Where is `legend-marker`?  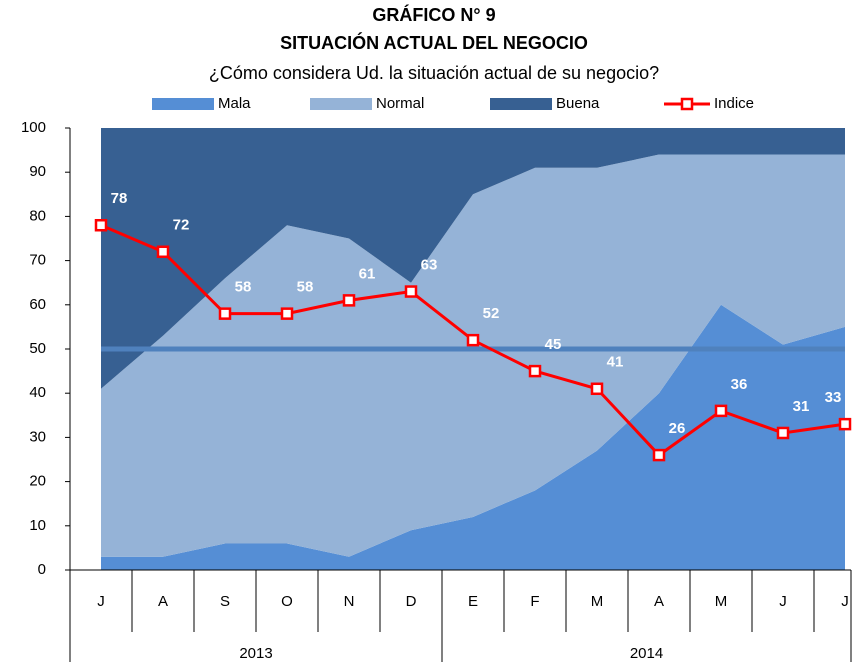 legend-marker is located at coordinates (687, 104).